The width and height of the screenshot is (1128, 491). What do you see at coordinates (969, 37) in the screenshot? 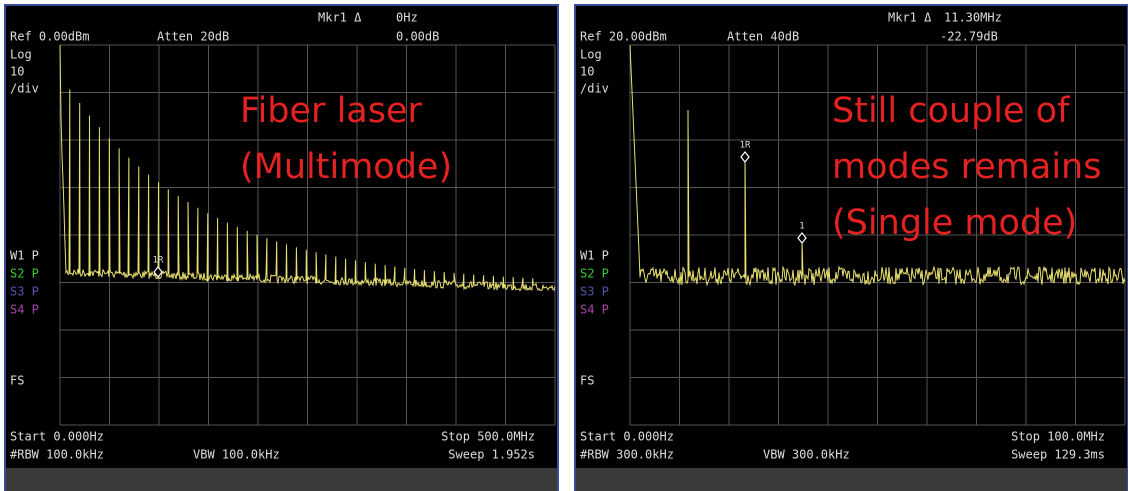
I see `marker-level: -22.79dB` at bounding box center [969, 37].